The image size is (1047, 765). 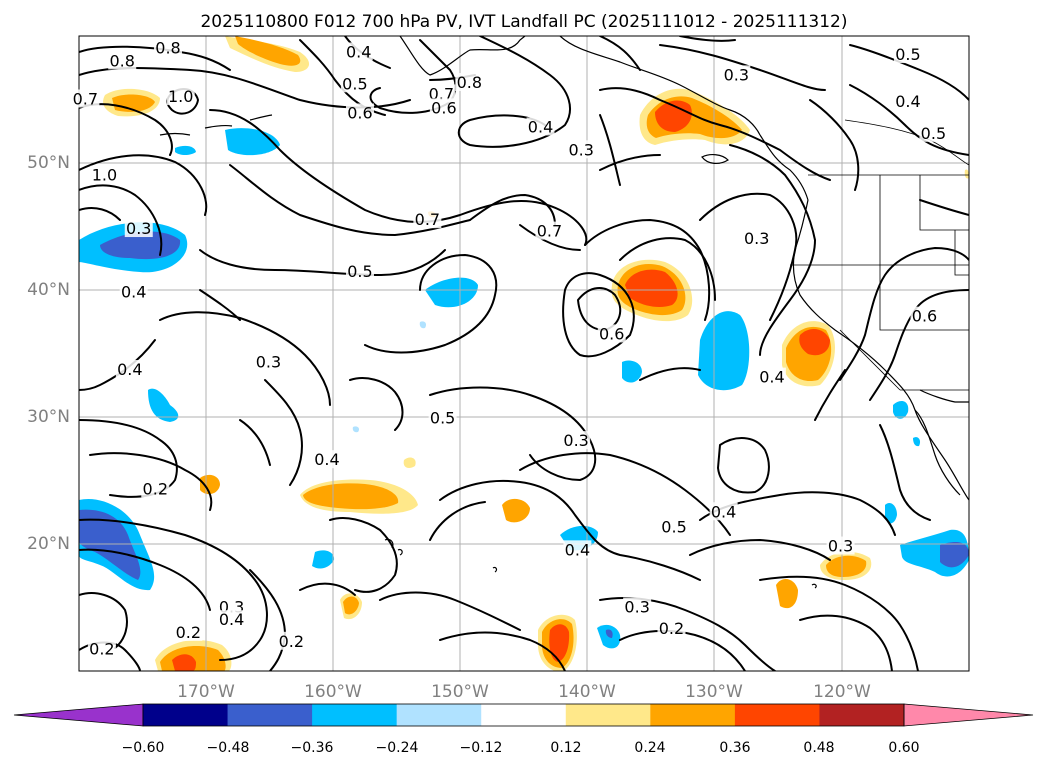 What do you see at coordinates (228, 748) in the screenshot?
I see `colorbar-tick-label: −0.48` at bounding box center [228, 748].